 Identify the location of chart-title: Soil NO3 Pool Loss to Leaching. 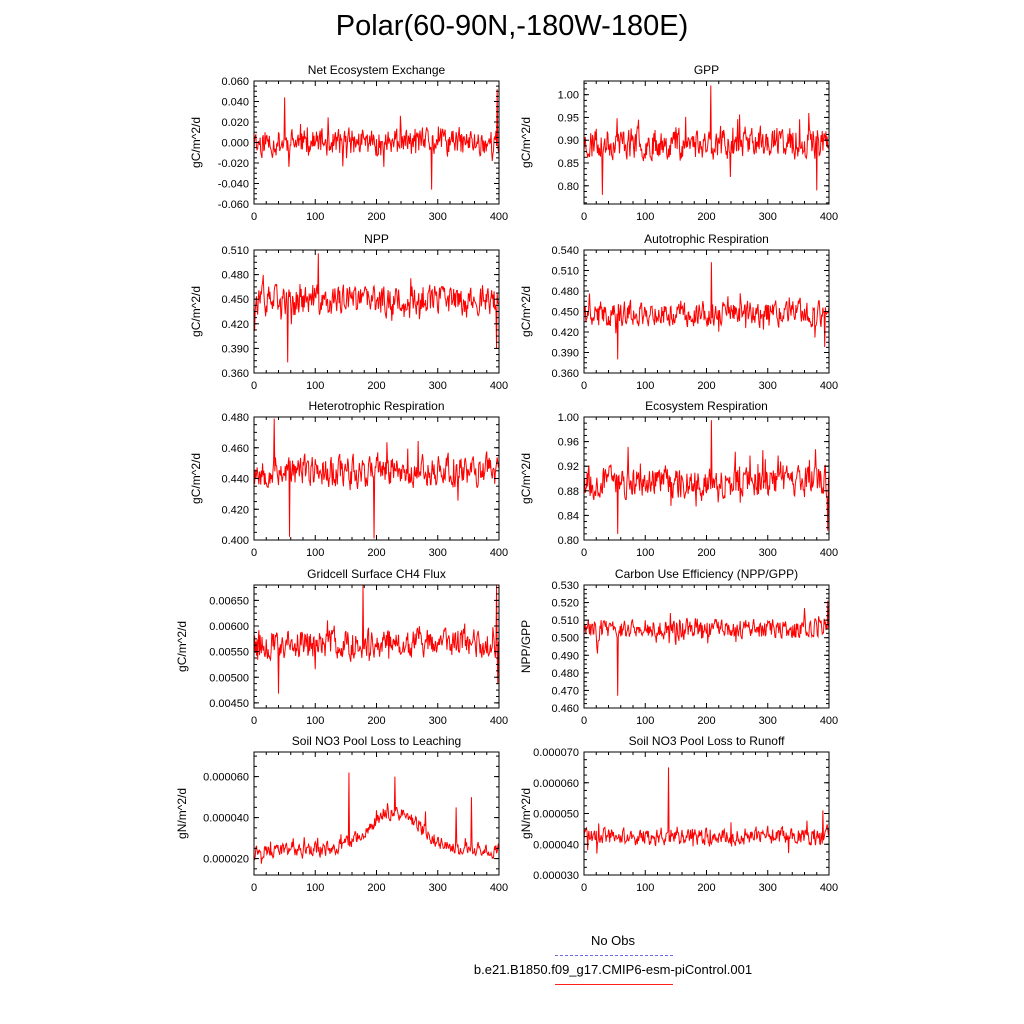
(376, 741).